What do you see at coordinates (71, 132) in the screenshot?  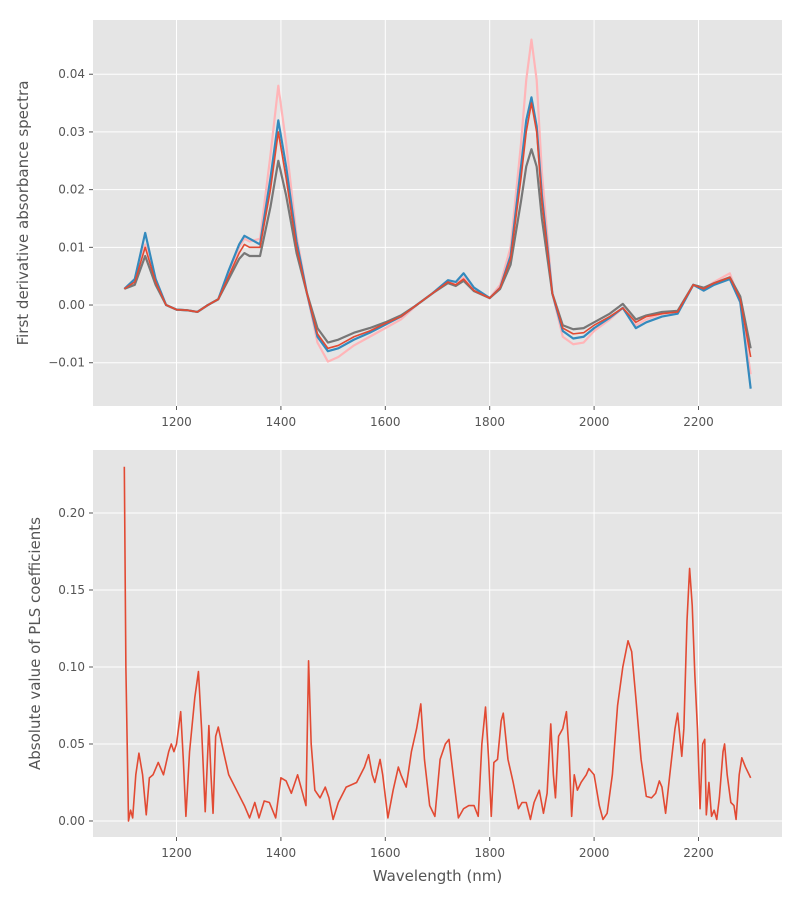 I see `y-tick-label: 0.03` at bounding box center [71, 132].